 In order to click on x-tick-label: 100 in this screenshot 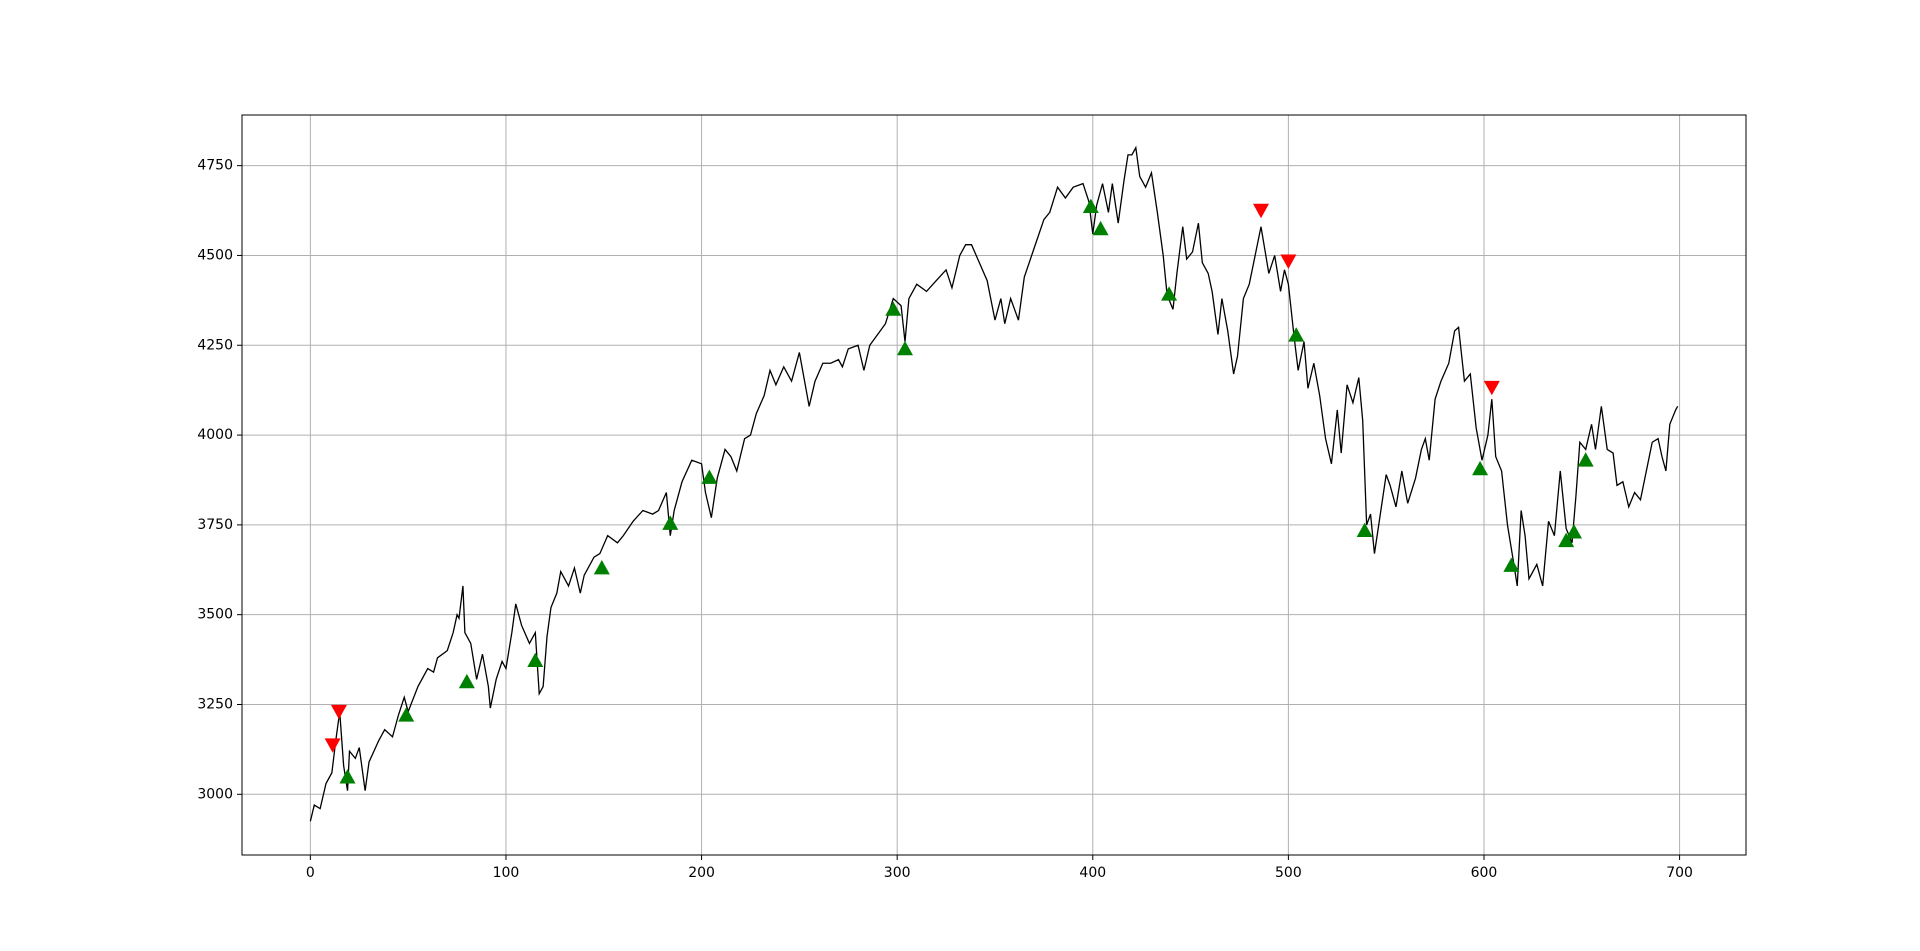, I will do `click(506, 873)`.